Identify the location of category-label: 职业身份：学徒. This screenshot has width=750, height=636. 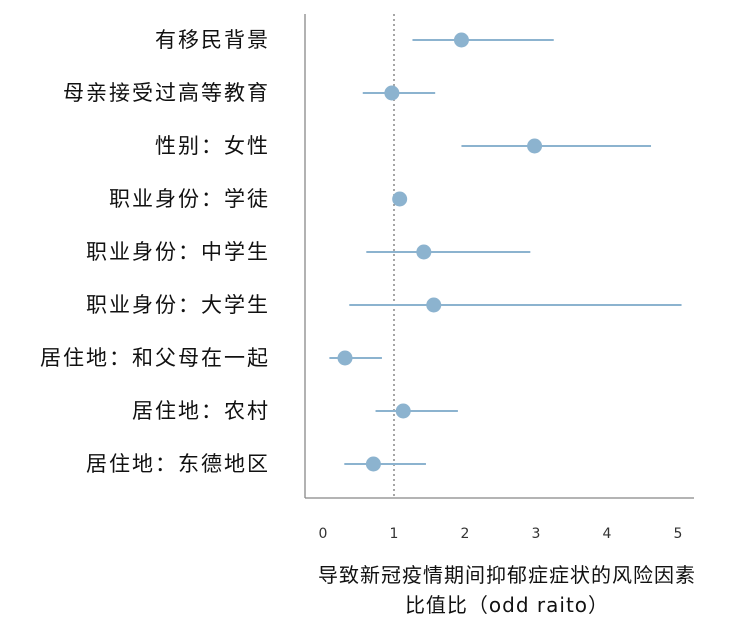
(189, 199).